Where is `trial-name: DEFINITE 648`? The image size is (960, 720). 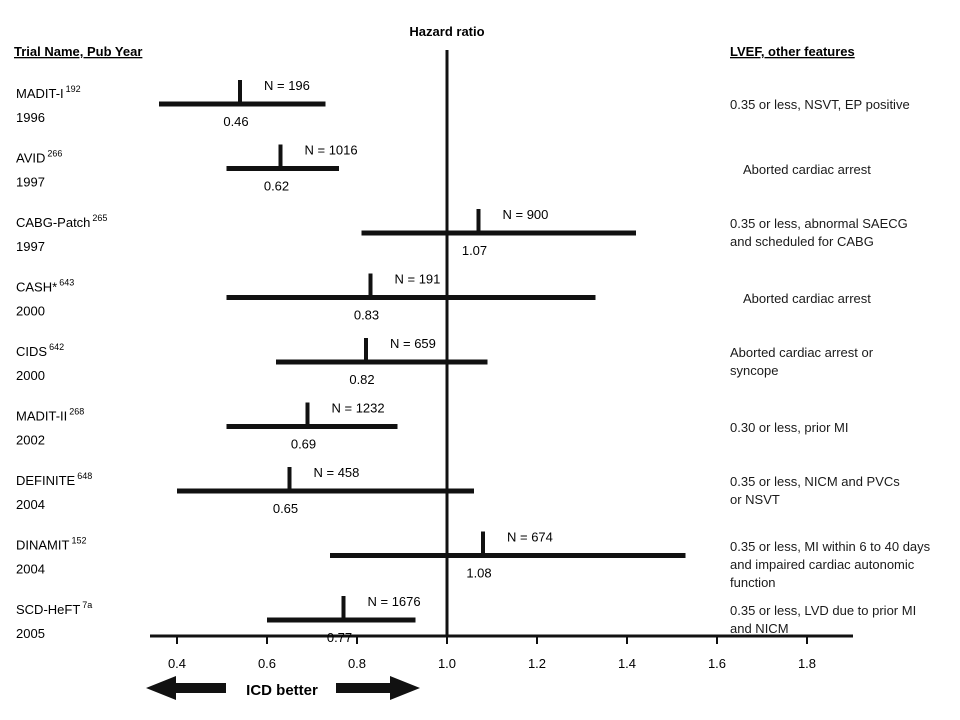 trial-name: DEFINITE 648 is located at coordinates (54, 479).